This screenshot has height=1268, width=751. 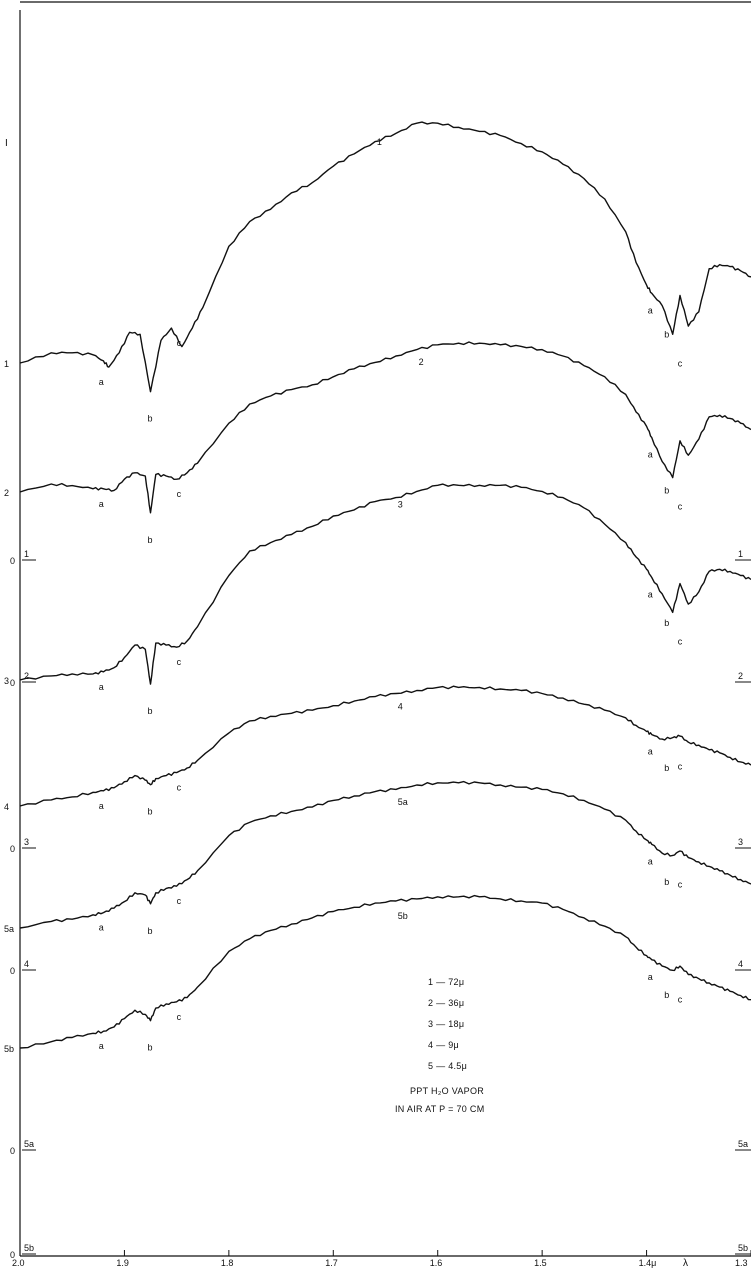 I want to click on series-2-zero-marker-left: 2, so click(x=26, y=676).